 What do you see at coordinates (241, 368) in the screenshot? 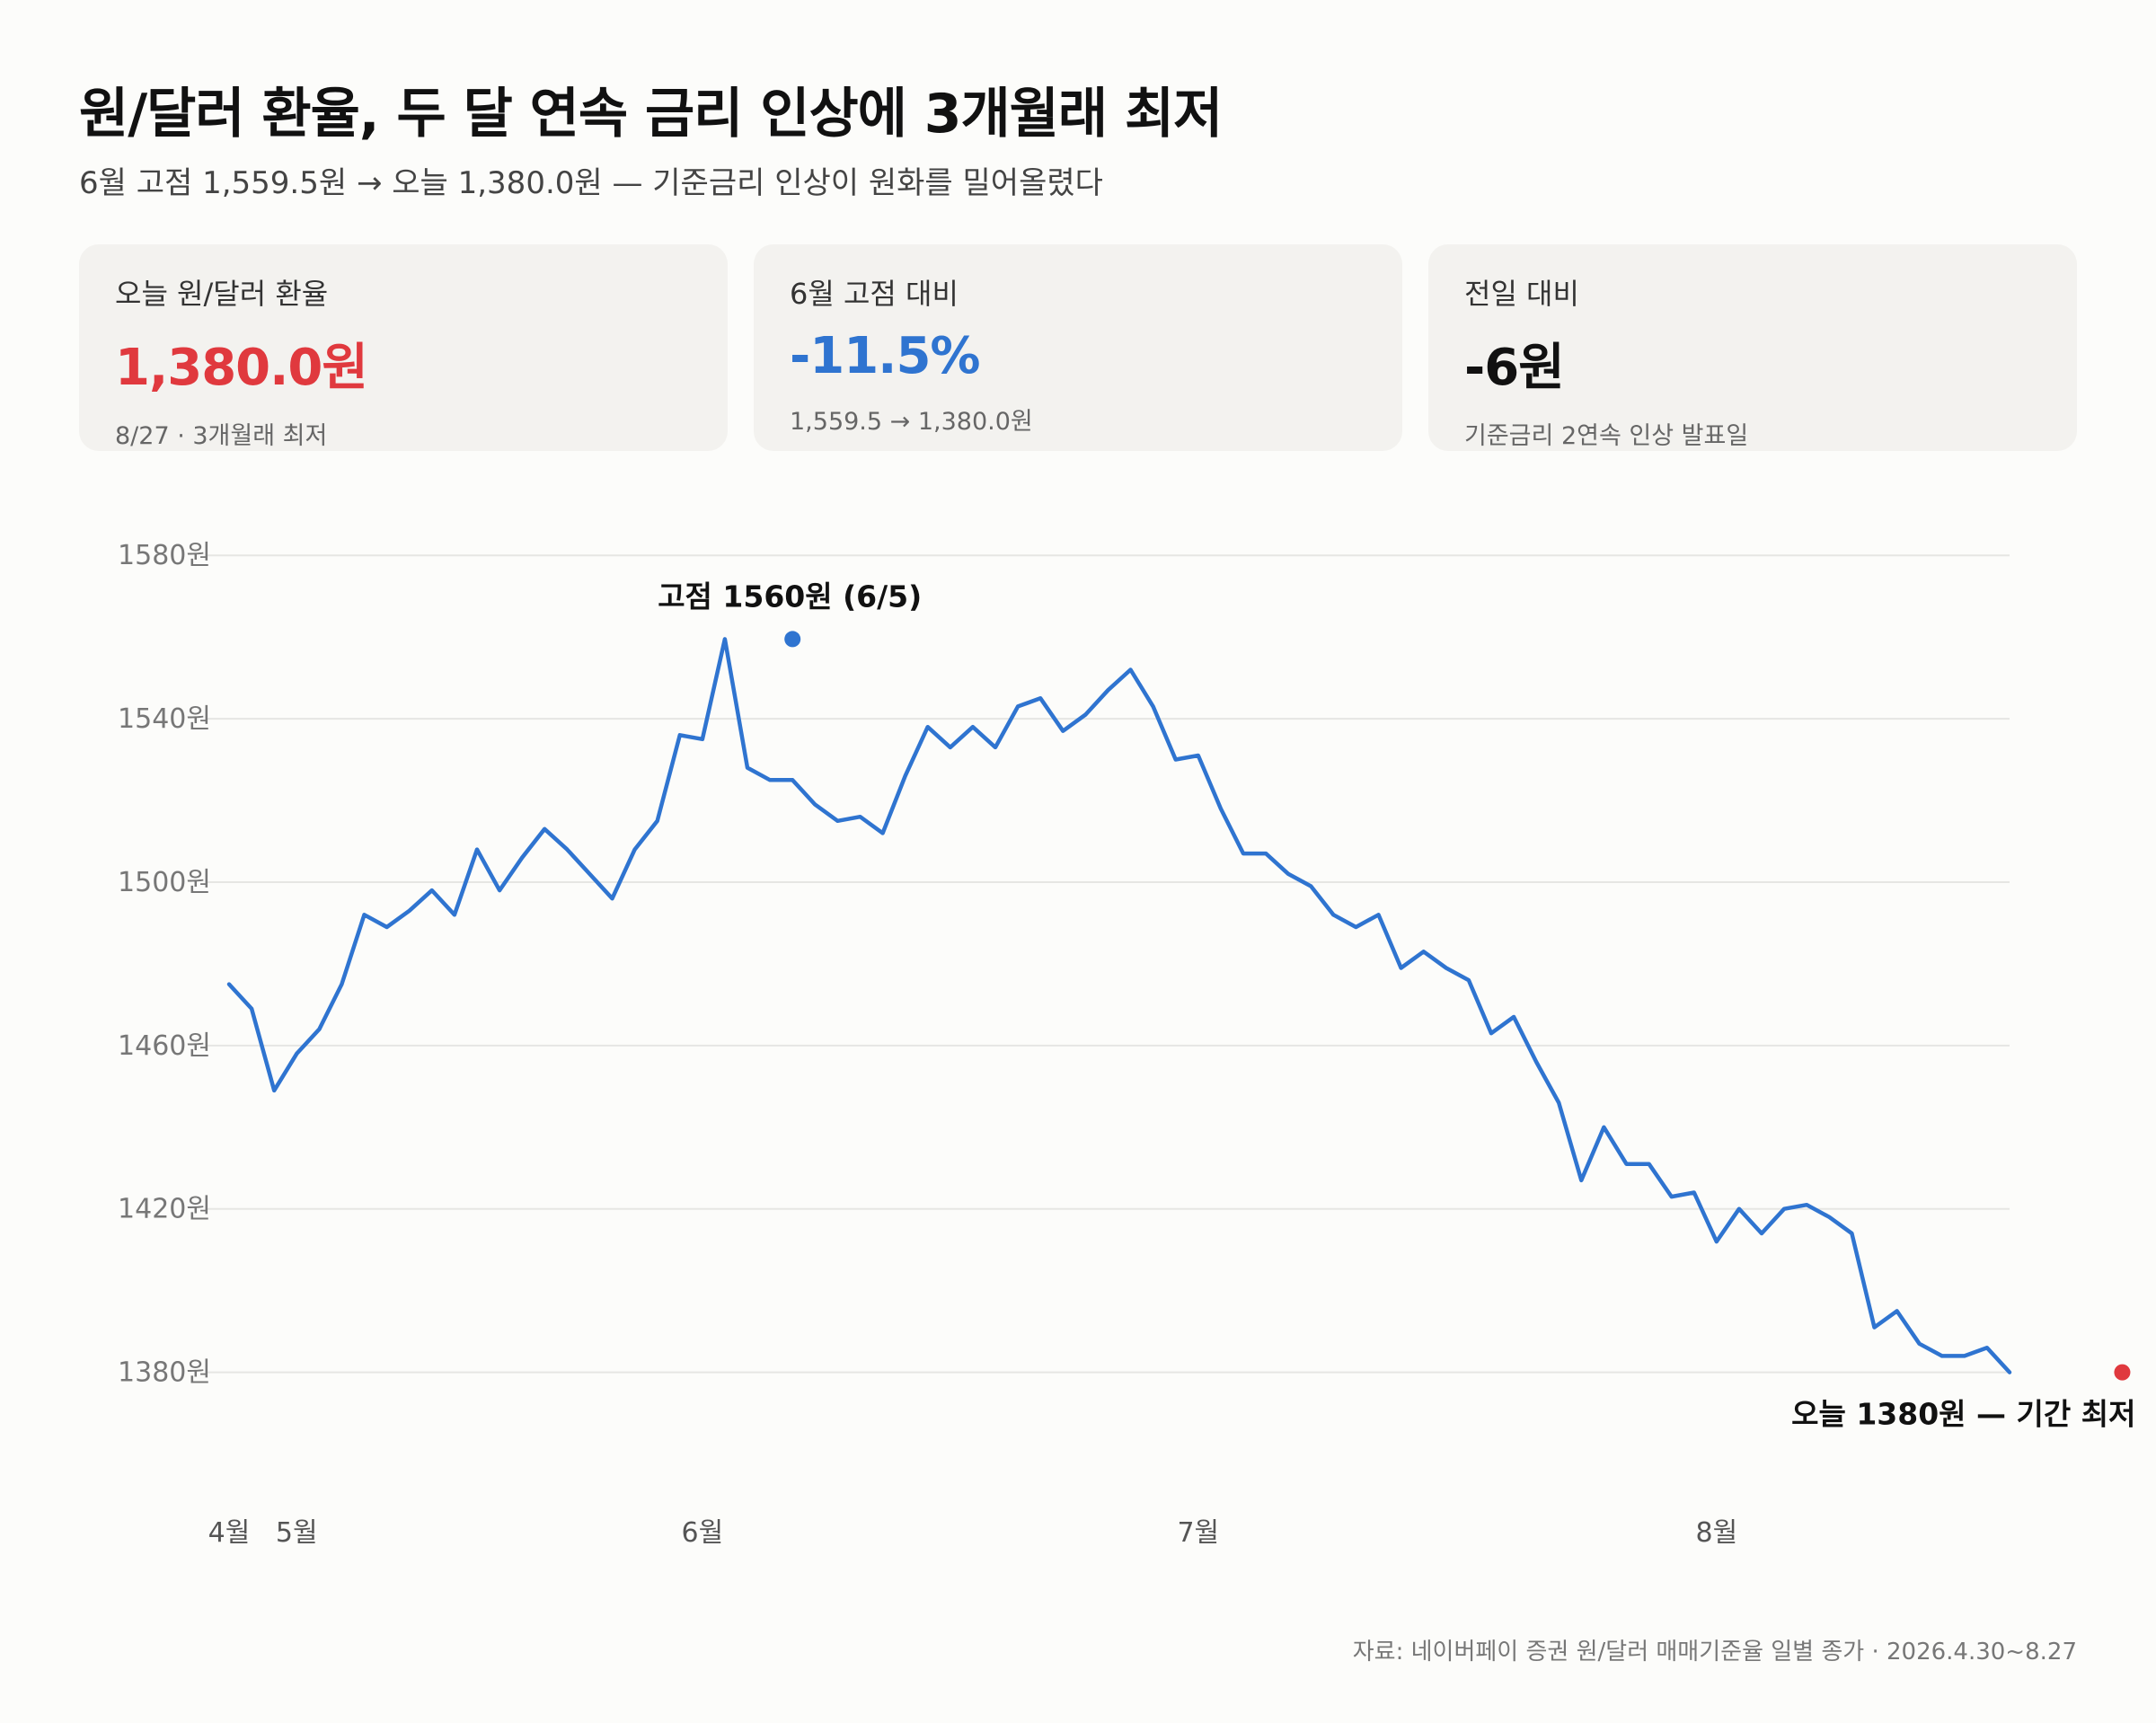
I see `stat-value: 1,380.0원` at bounding box center [241, 368].